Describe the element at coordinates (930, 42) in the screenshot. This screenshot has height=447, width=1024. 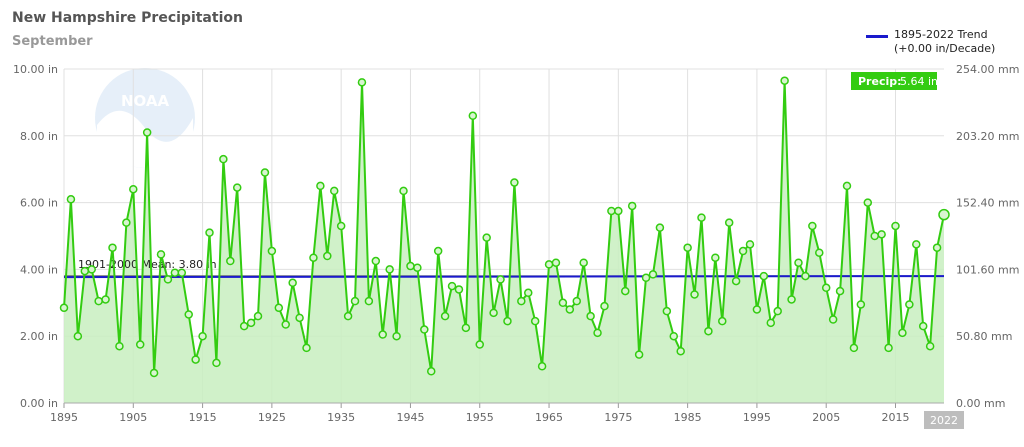
I see `legend: 1895-2022 Trend (+0.00 in/Decade)` at that location.